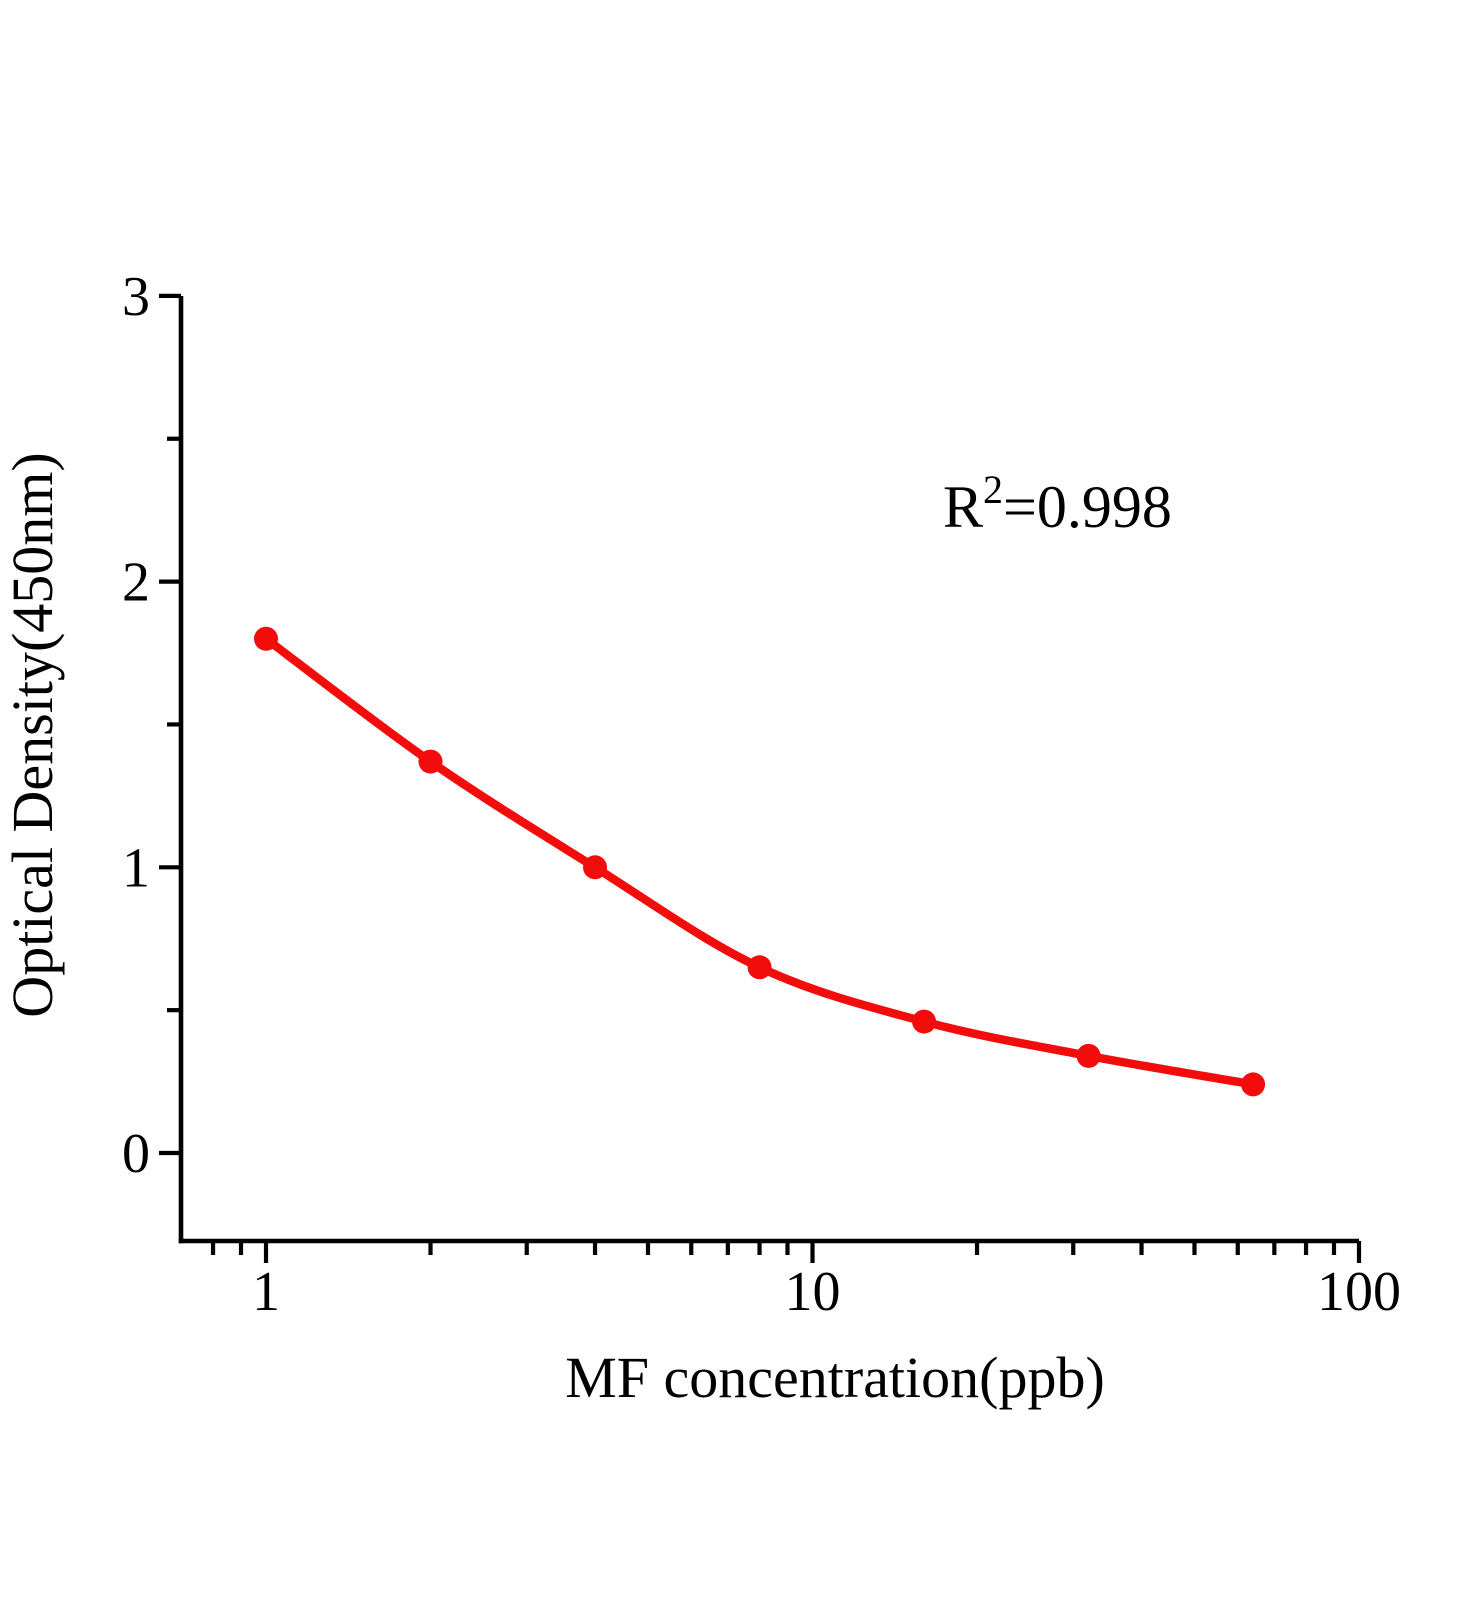 The width and height of the screenshot is (1472, 1600). What do you see at coordinates (136, 868) in the screenshot?
I see `y-axis-tick-label: 1` at bounding box center [136, 868].